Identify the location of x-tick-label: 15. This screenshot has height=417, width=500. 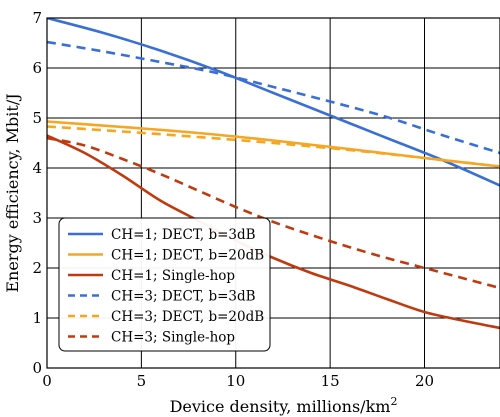
(330, 381).